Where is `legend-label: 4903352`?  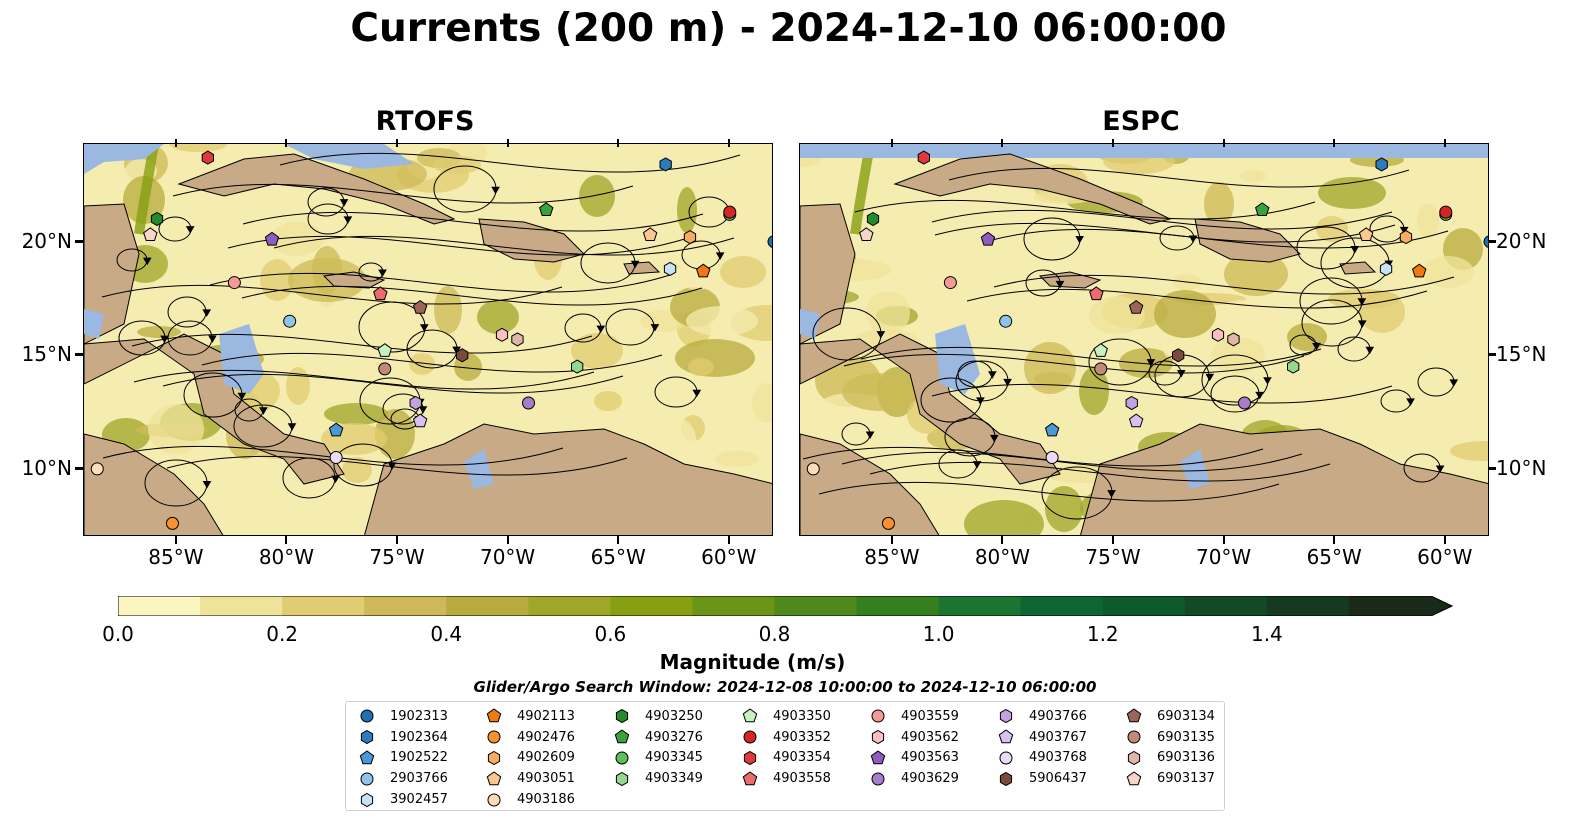 legend-label: 4903352 is located at coordinates (802, 737).